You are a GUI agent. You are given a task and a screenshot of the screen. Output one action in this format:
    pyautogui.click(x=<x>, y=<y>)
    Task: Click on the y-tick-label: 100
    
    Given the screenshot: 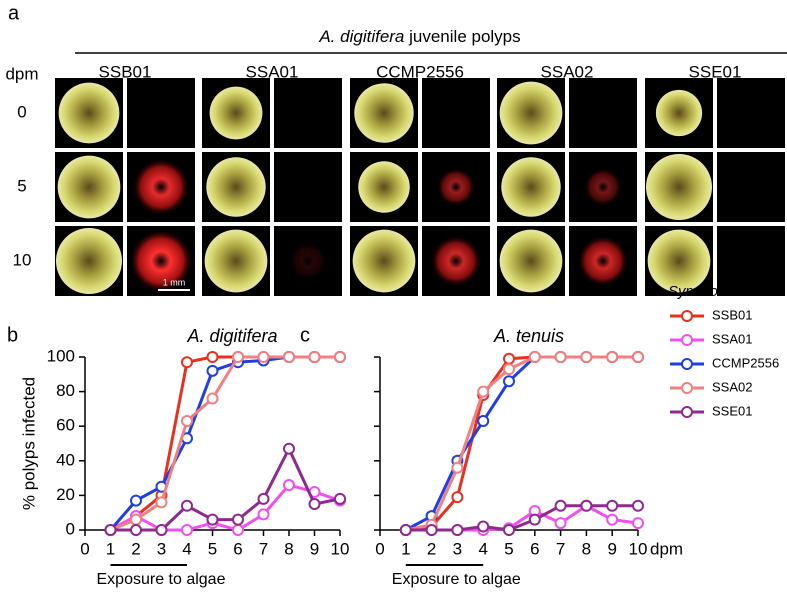 What is the action you would take?
    pyautogui.click(x=61, y=355)
    